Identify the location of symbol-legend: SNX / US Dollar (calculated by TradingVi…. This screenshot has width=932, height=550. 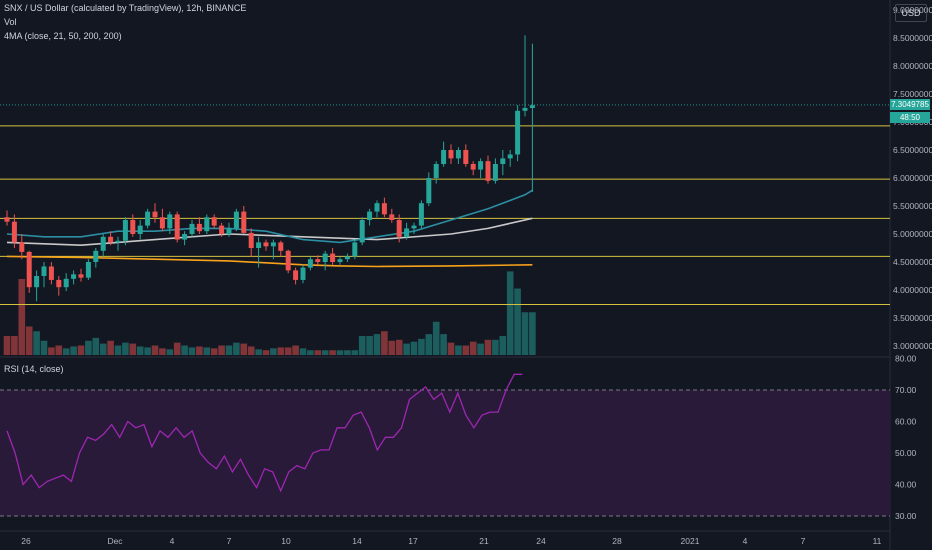
(125, 8).